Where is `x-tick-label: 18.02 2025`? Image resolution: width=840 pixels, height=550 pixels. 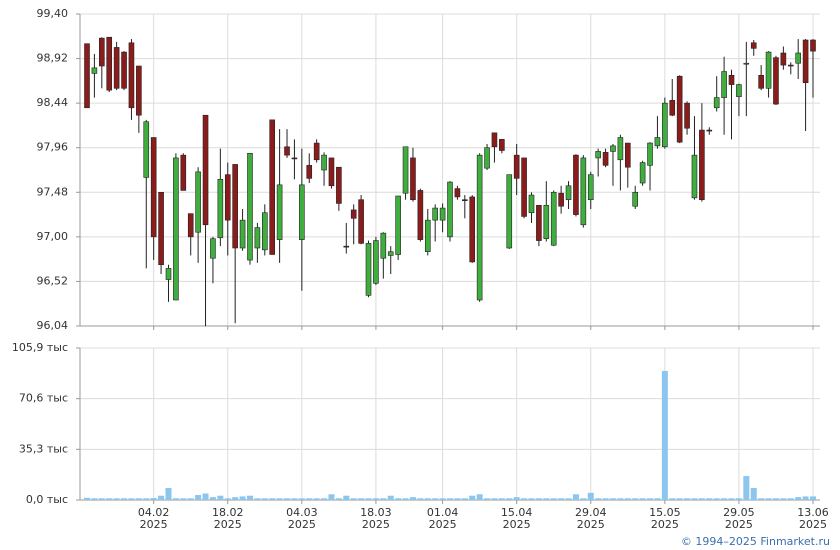 x-tick-label: 18.02 2025 is located at coordinates (228, 518).